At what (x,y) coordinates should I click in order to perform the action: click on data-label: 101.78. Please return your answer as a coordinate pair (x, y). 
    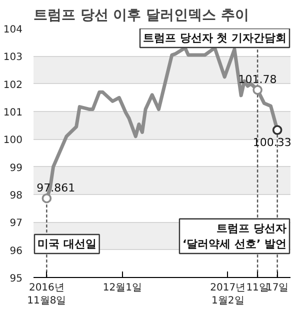
    Looking at the image, I should click on (257, 79).